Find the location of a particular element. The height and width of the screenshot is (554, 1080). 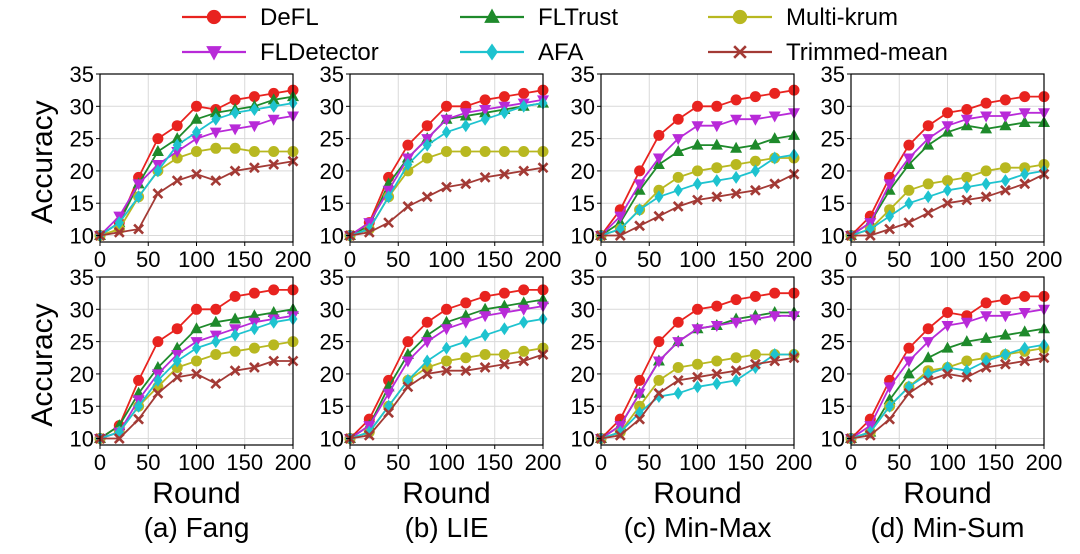

chart-panel-r0c3: 10 15 20 25 30 35 0 50 100 150 200 is located at coordinates (942, 167).